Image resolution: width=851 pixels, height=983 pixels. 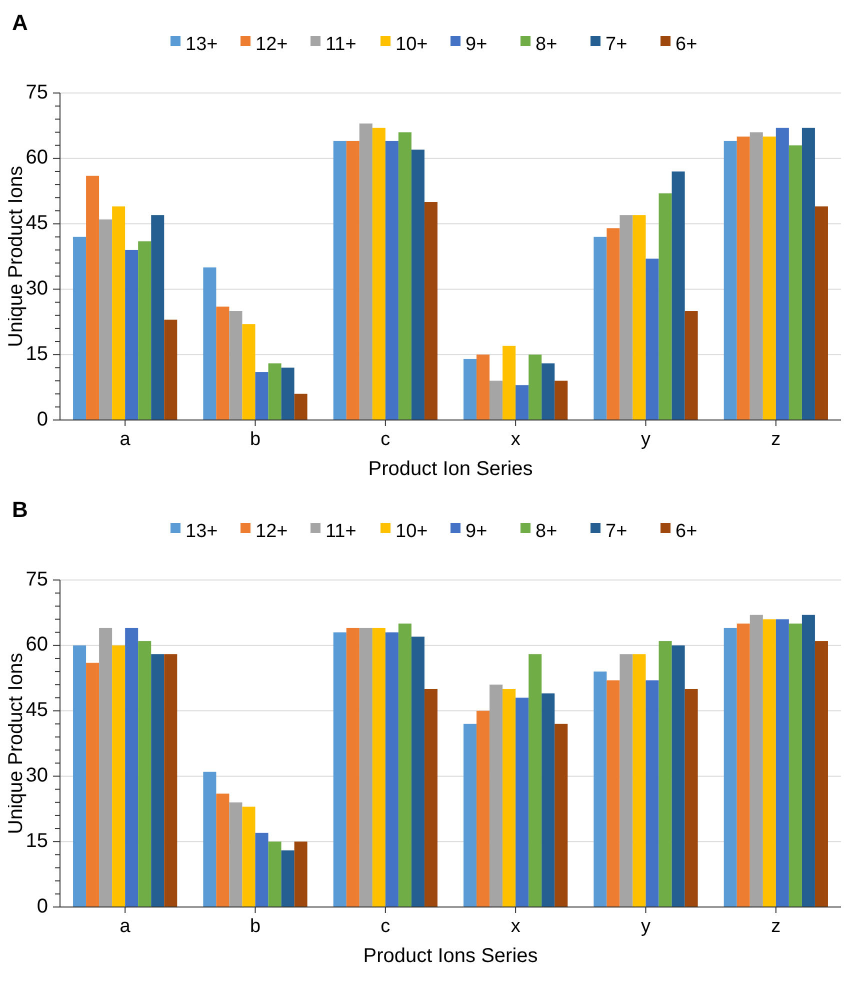 I want to click on x-tick-label: z, so click(x=776, y=926).